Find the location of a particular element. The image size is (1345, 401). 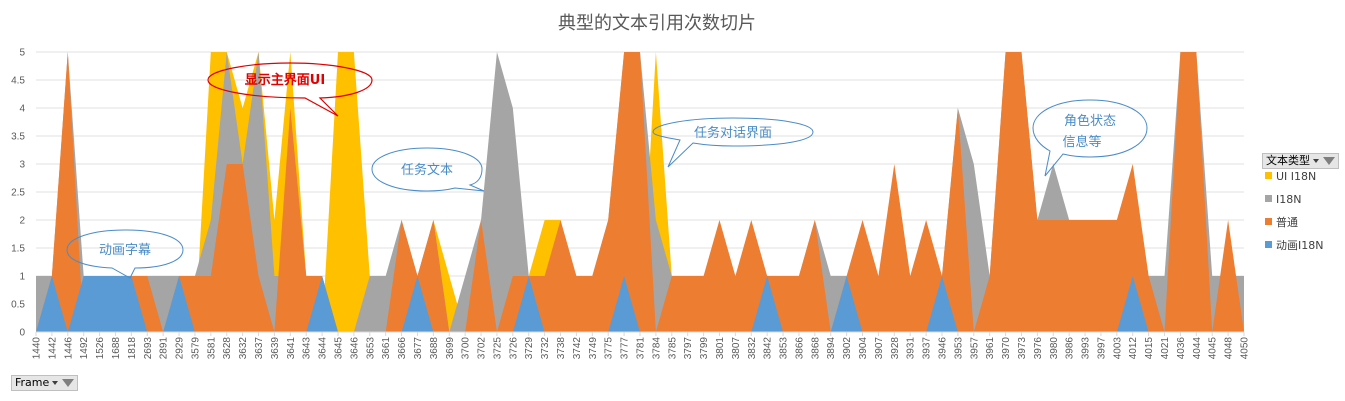

annotation-character-status: 角色状态 信息等 is located at coordinates (1090, 138).